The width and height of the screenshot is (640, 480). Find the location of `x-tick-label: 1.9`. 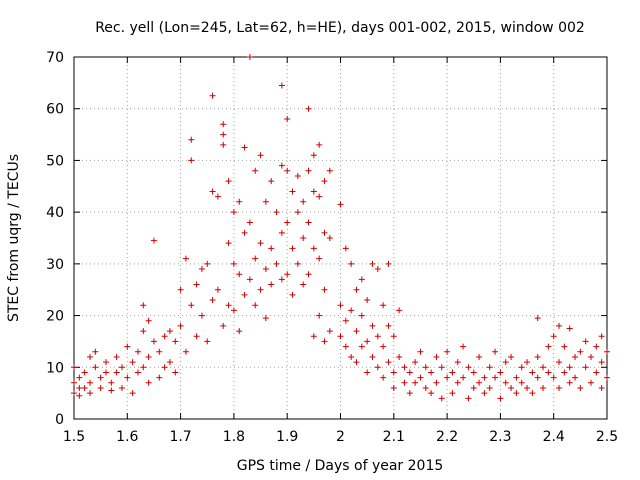

x-tick-label: 1.9 is located at coordinates (287, 437).